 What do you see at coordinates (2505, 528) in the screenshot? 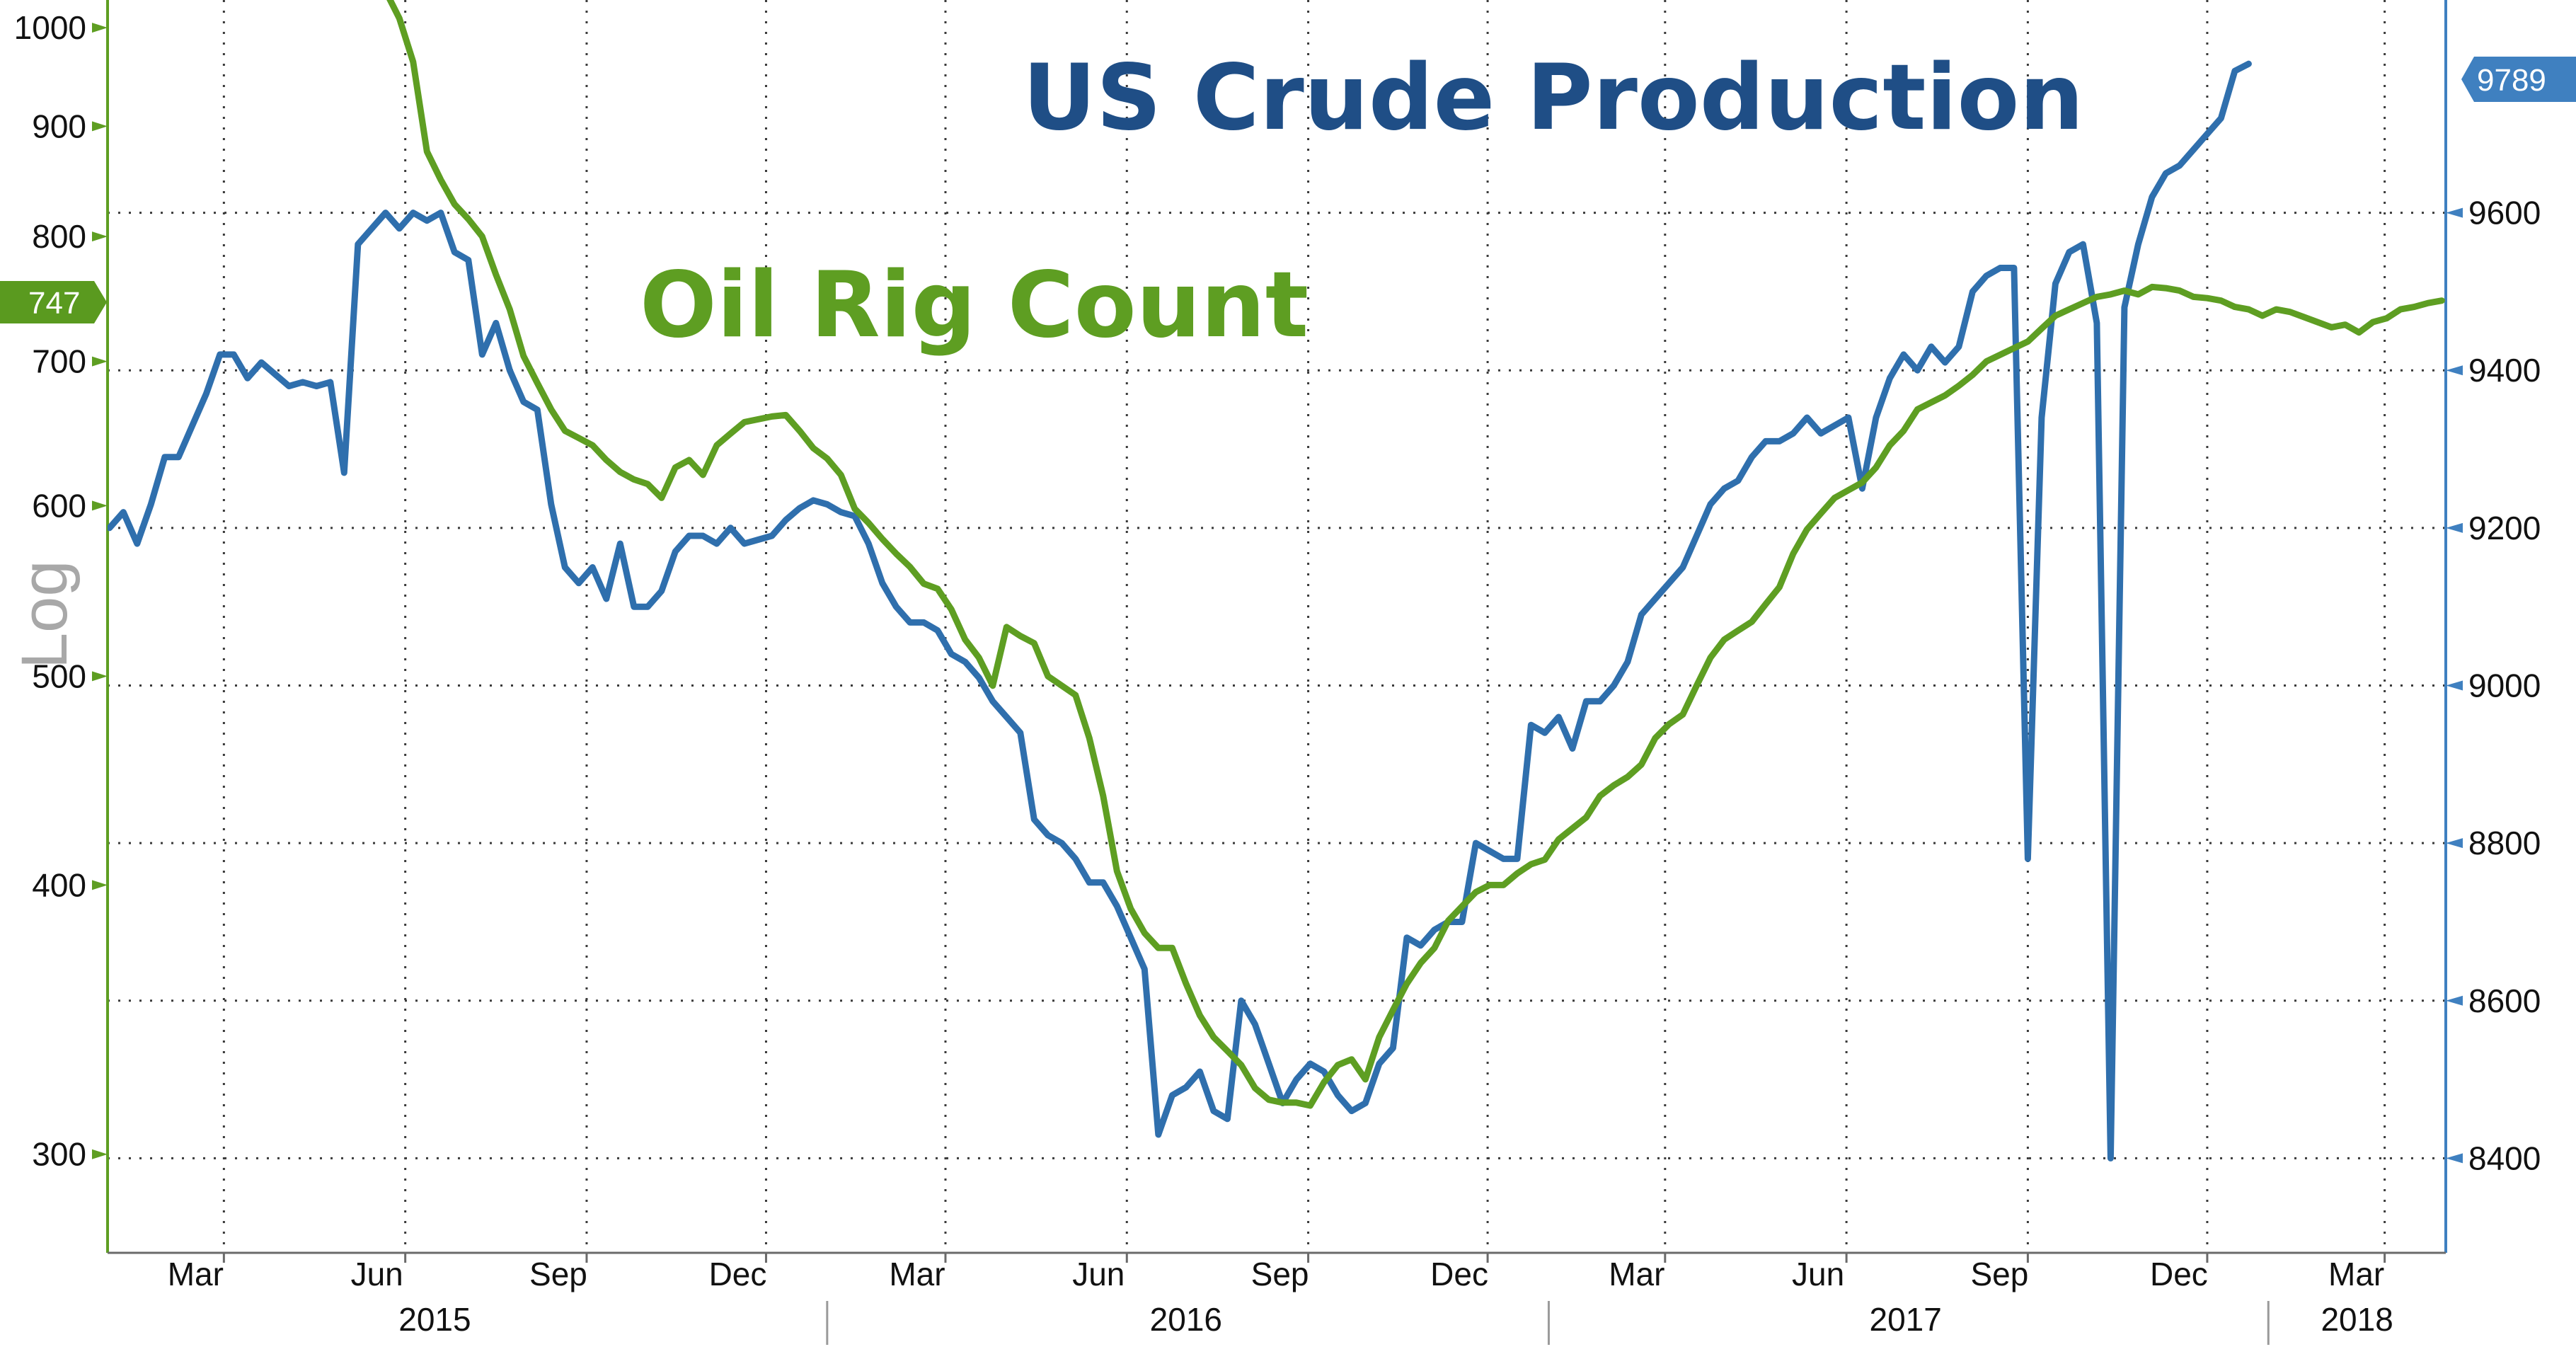
I see `right-axis-tick-label: 9200` at bounding box center [2505, 528].